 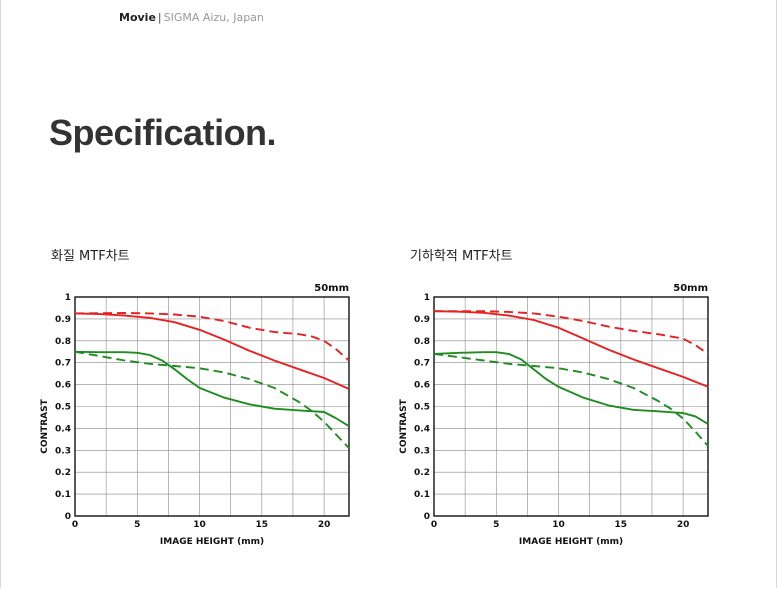 I want to click on breadcrumb-section: Movie, so click(x=137, y=17).